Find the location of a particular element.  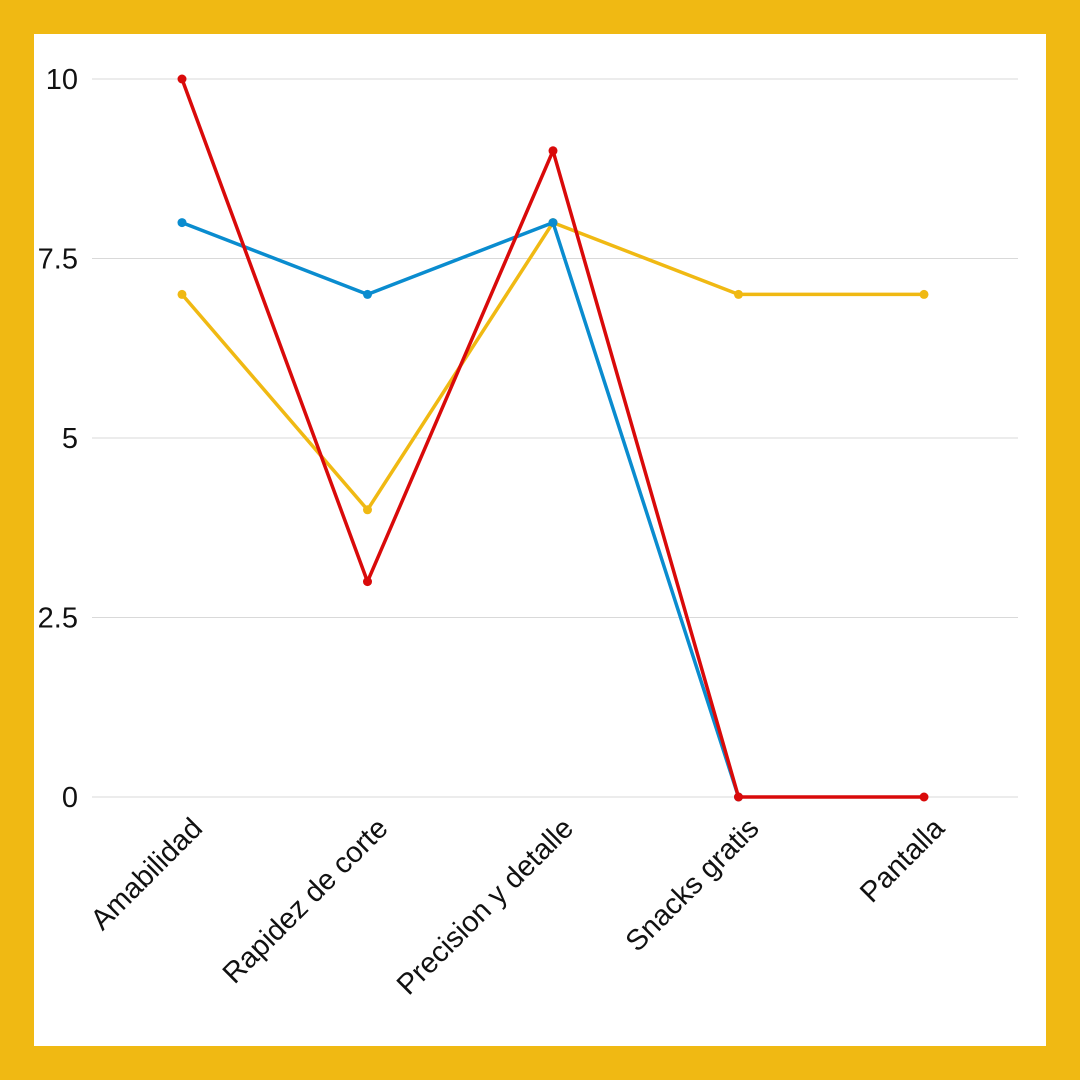

x-category-label: Pantalla is located at coordinates (902, 860).